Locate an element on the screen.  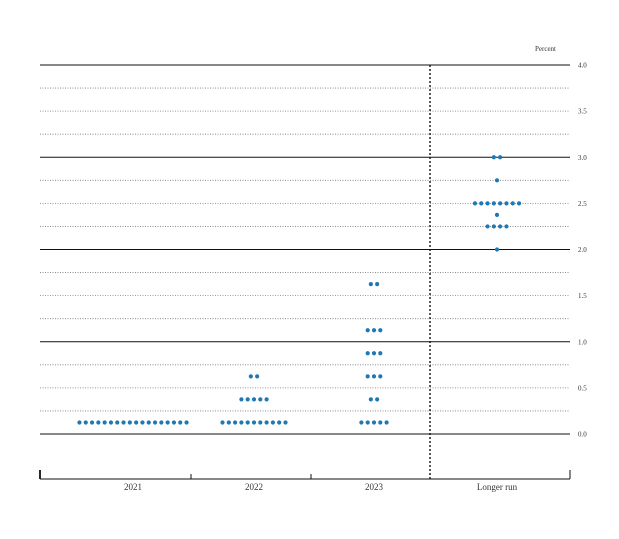
x-category-label: Longer run is located at coordinates (497, 487).